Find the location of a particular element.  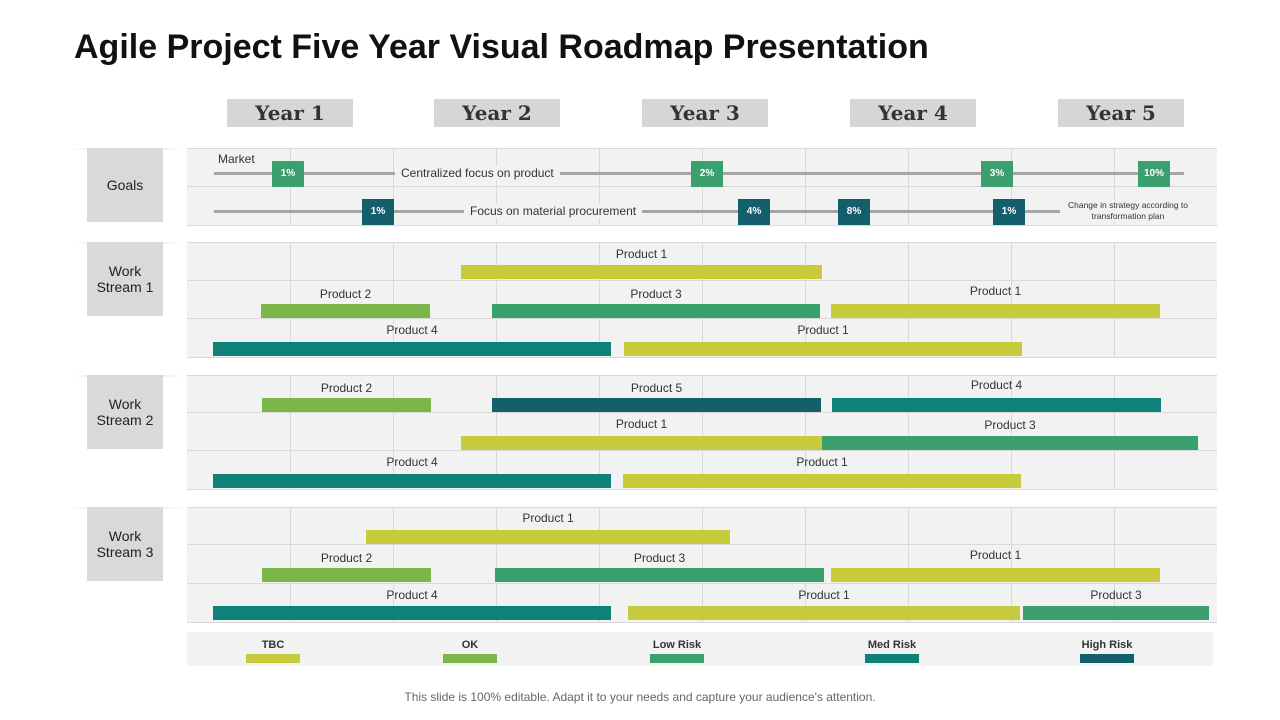

market-label: Market is located at coordinates (236, 159).